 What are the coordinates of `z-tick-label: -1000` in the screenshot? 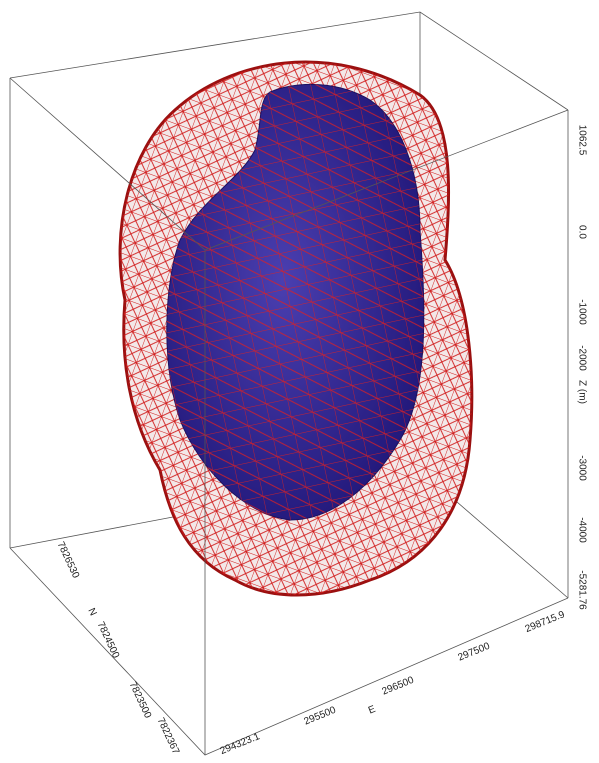 It's located at (581, 312).